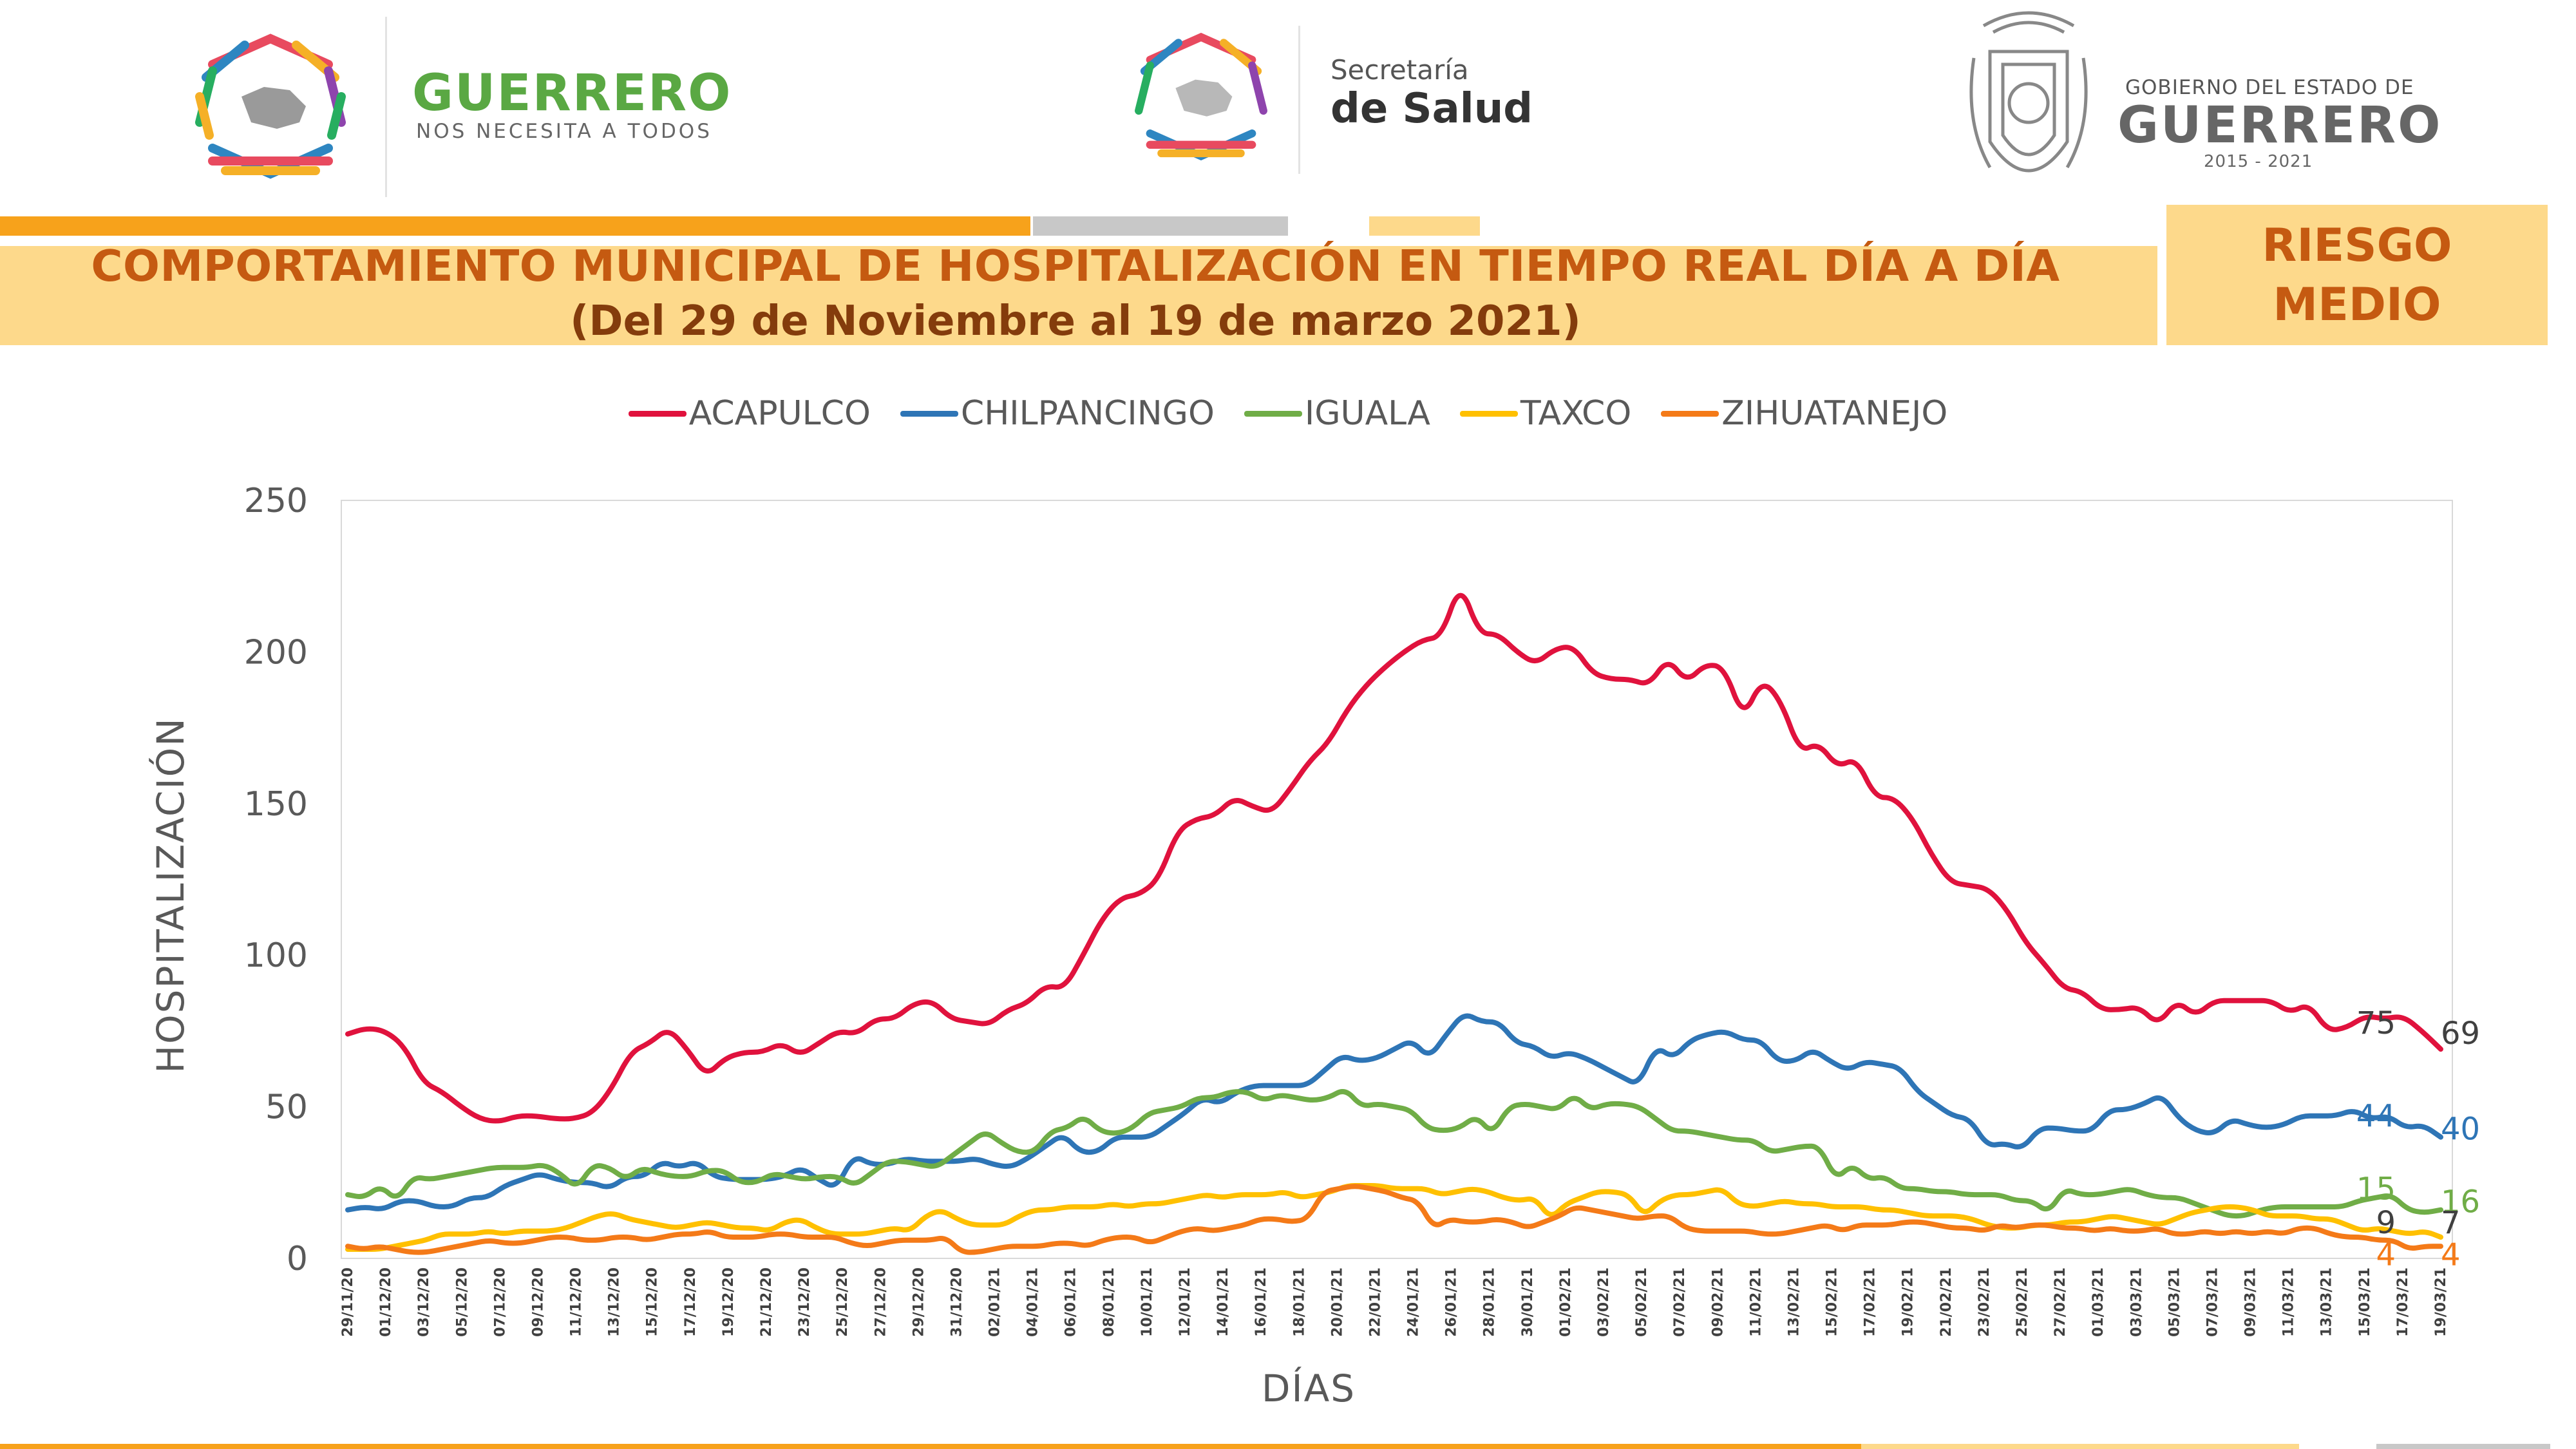  I want to click on x-tick-label: 01/12/20, so click(386, 1302).